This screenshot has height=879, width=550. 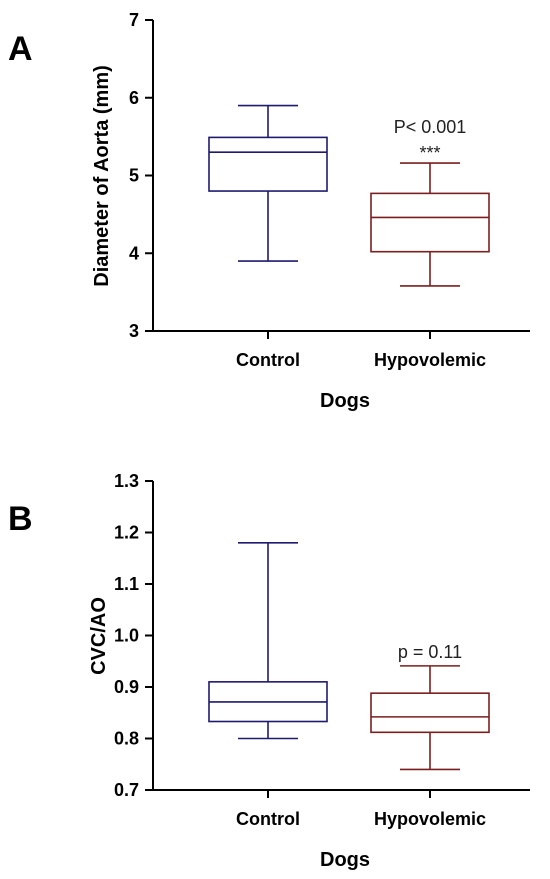 I want to click on panel-b-y-tick-label: 1.3, so click(x=126, y=481).